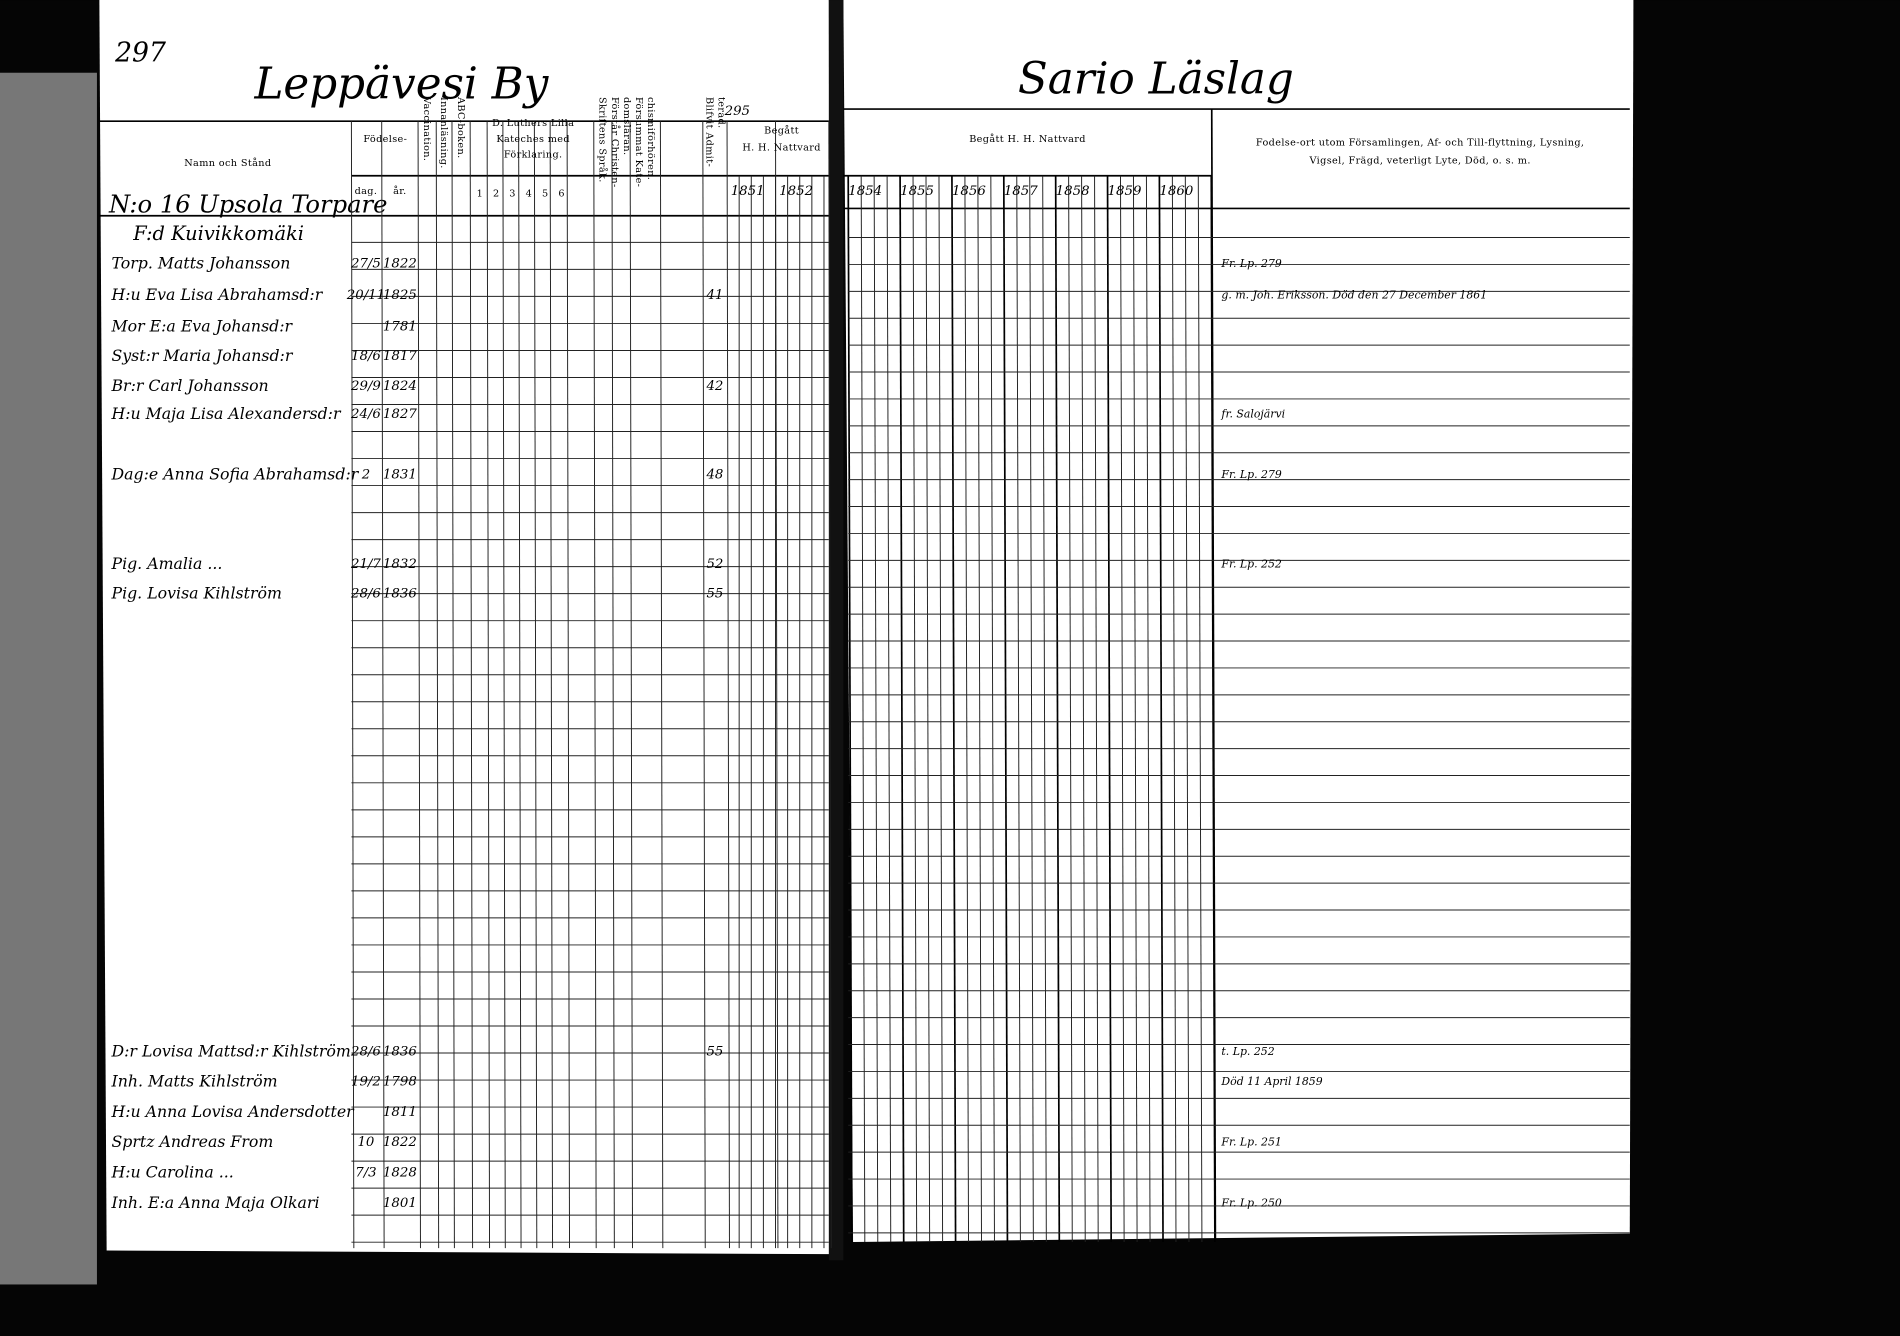  What do you see at coordinates (748, 191) in the screenshot?
I see `column-header: 1851` at bounding box center [748, 191].